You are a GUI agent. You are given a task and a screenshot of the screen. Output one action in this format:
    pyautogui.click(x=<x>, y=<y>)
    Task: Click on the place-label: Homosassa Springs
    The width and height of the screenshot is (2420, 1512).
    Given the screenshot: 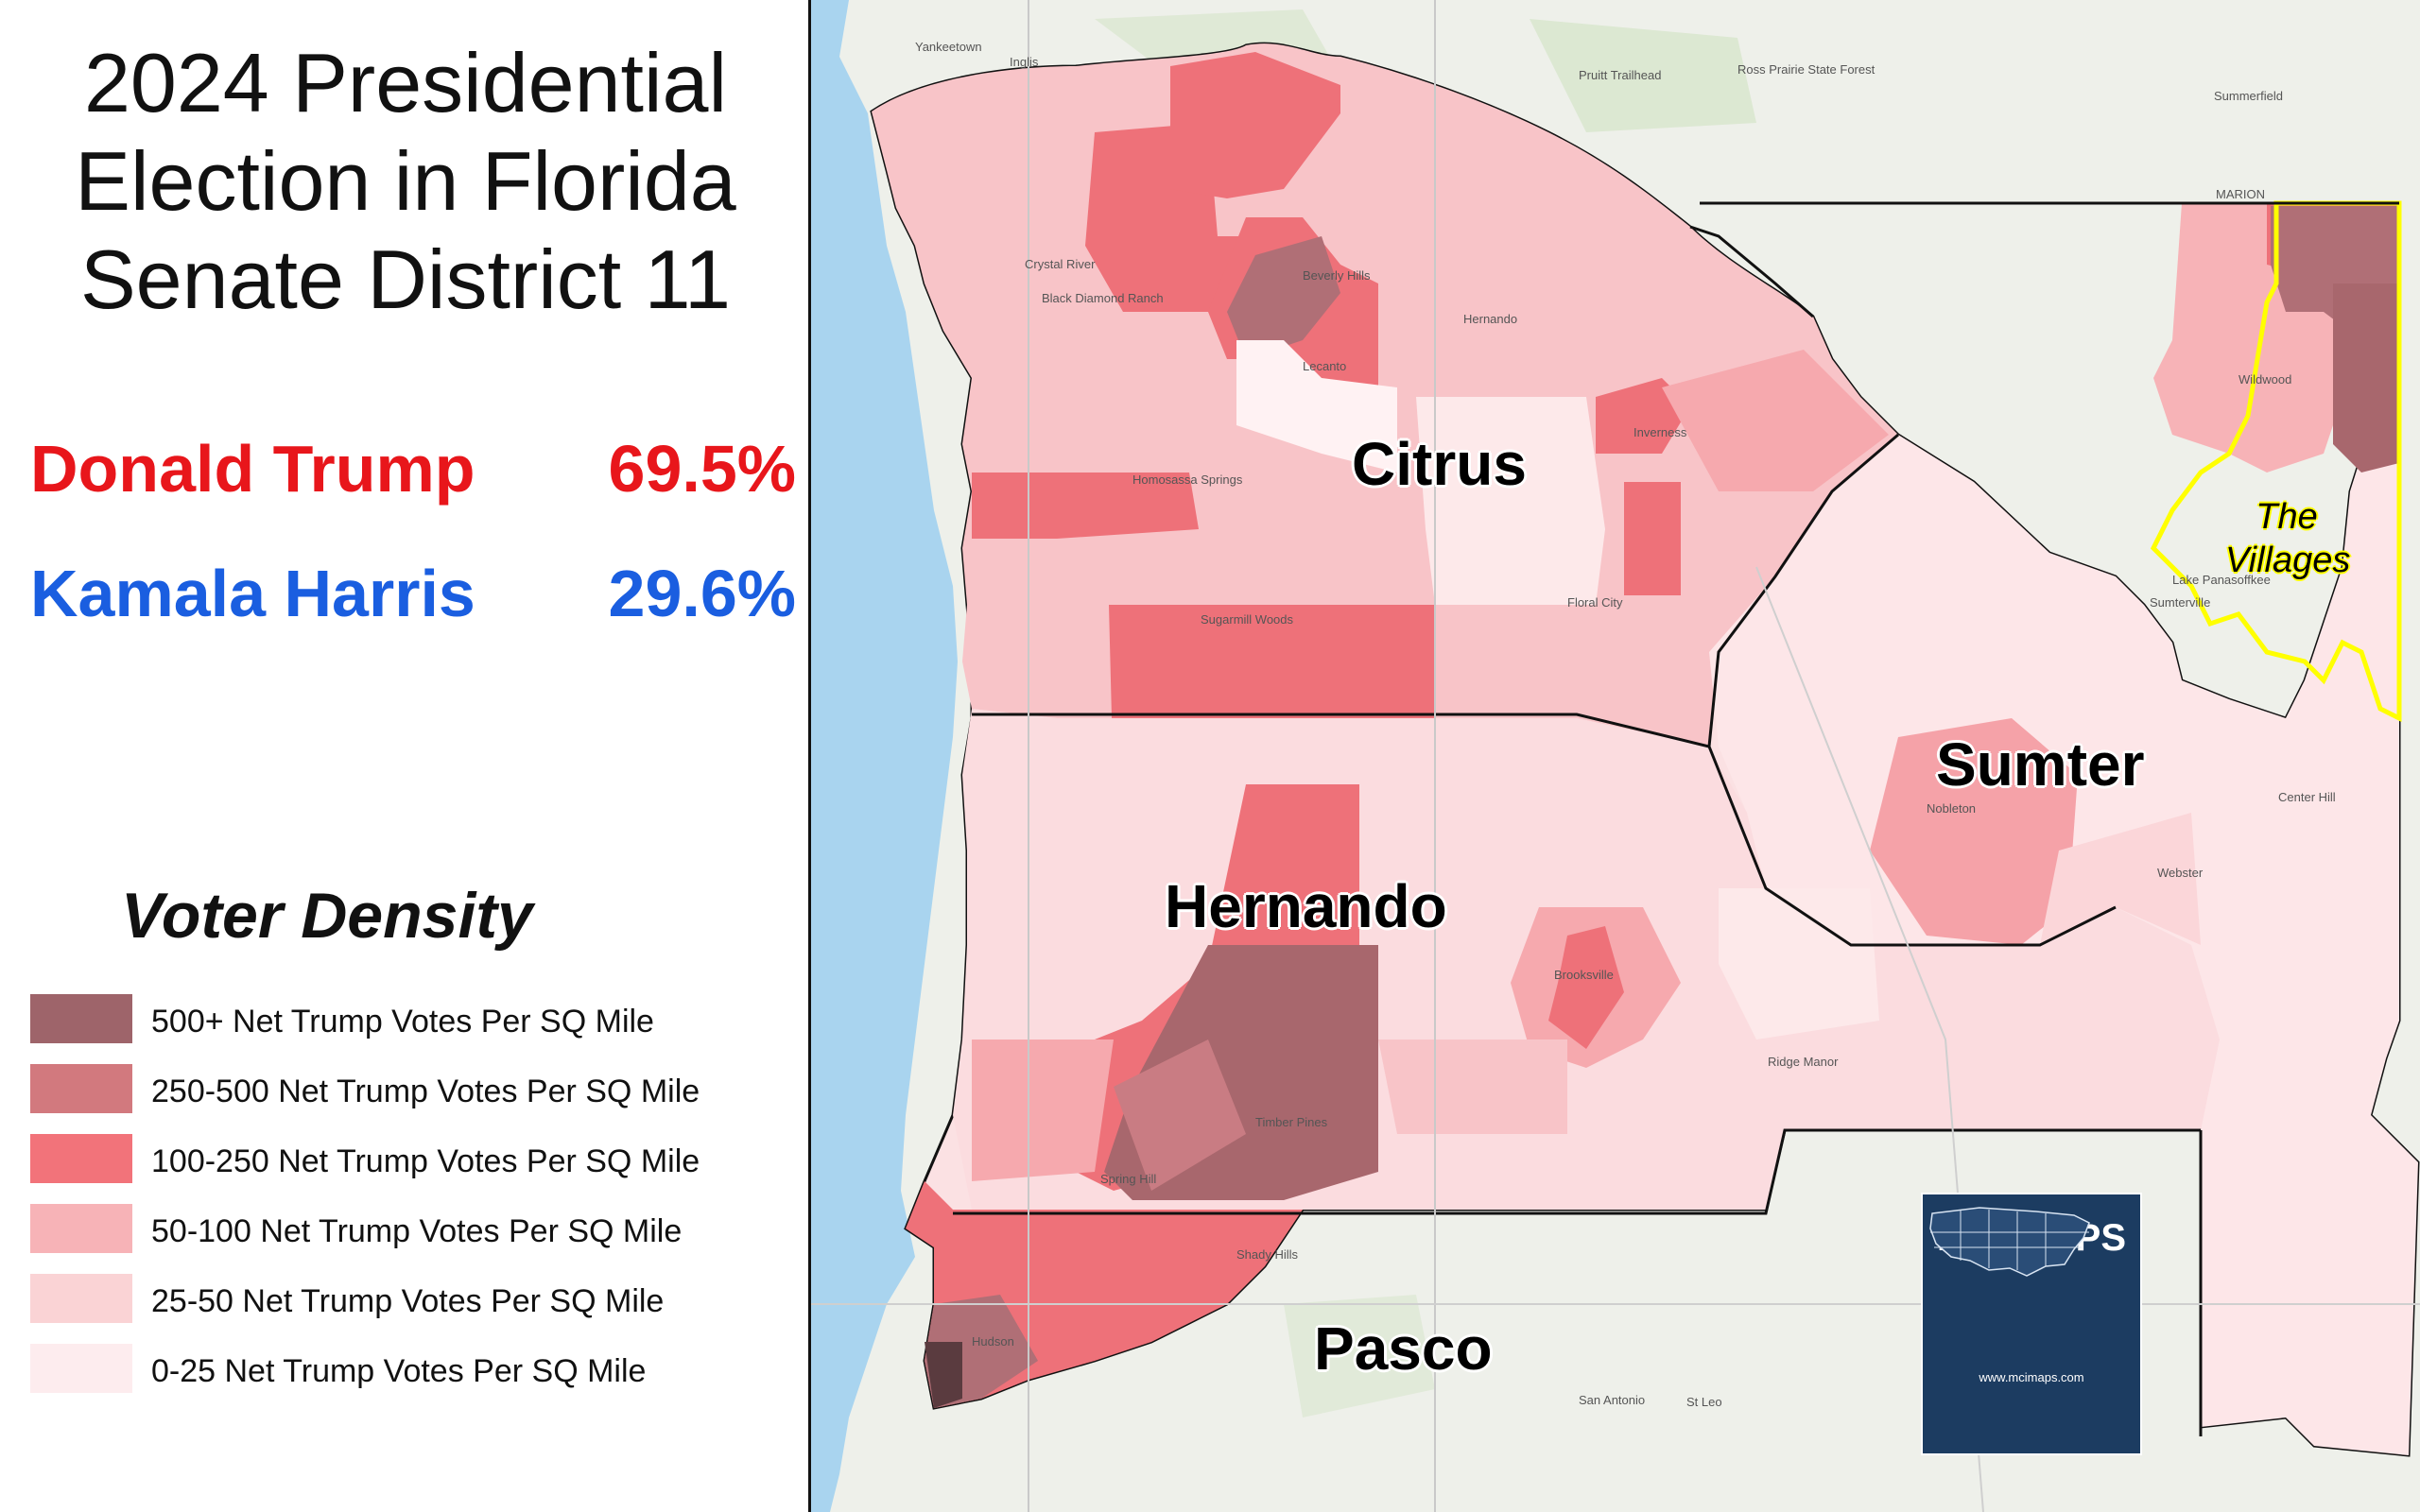 What is the action you would take?
    pyautogui.click(x=1187, y=479)
    